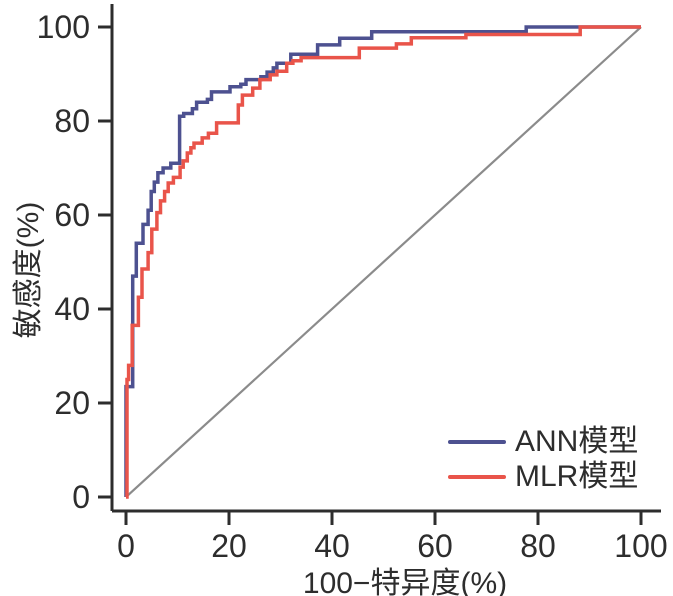  Describe the element at coordinates (72, 215) in the screenshot. I see `y-tick-label: 60` at that location.